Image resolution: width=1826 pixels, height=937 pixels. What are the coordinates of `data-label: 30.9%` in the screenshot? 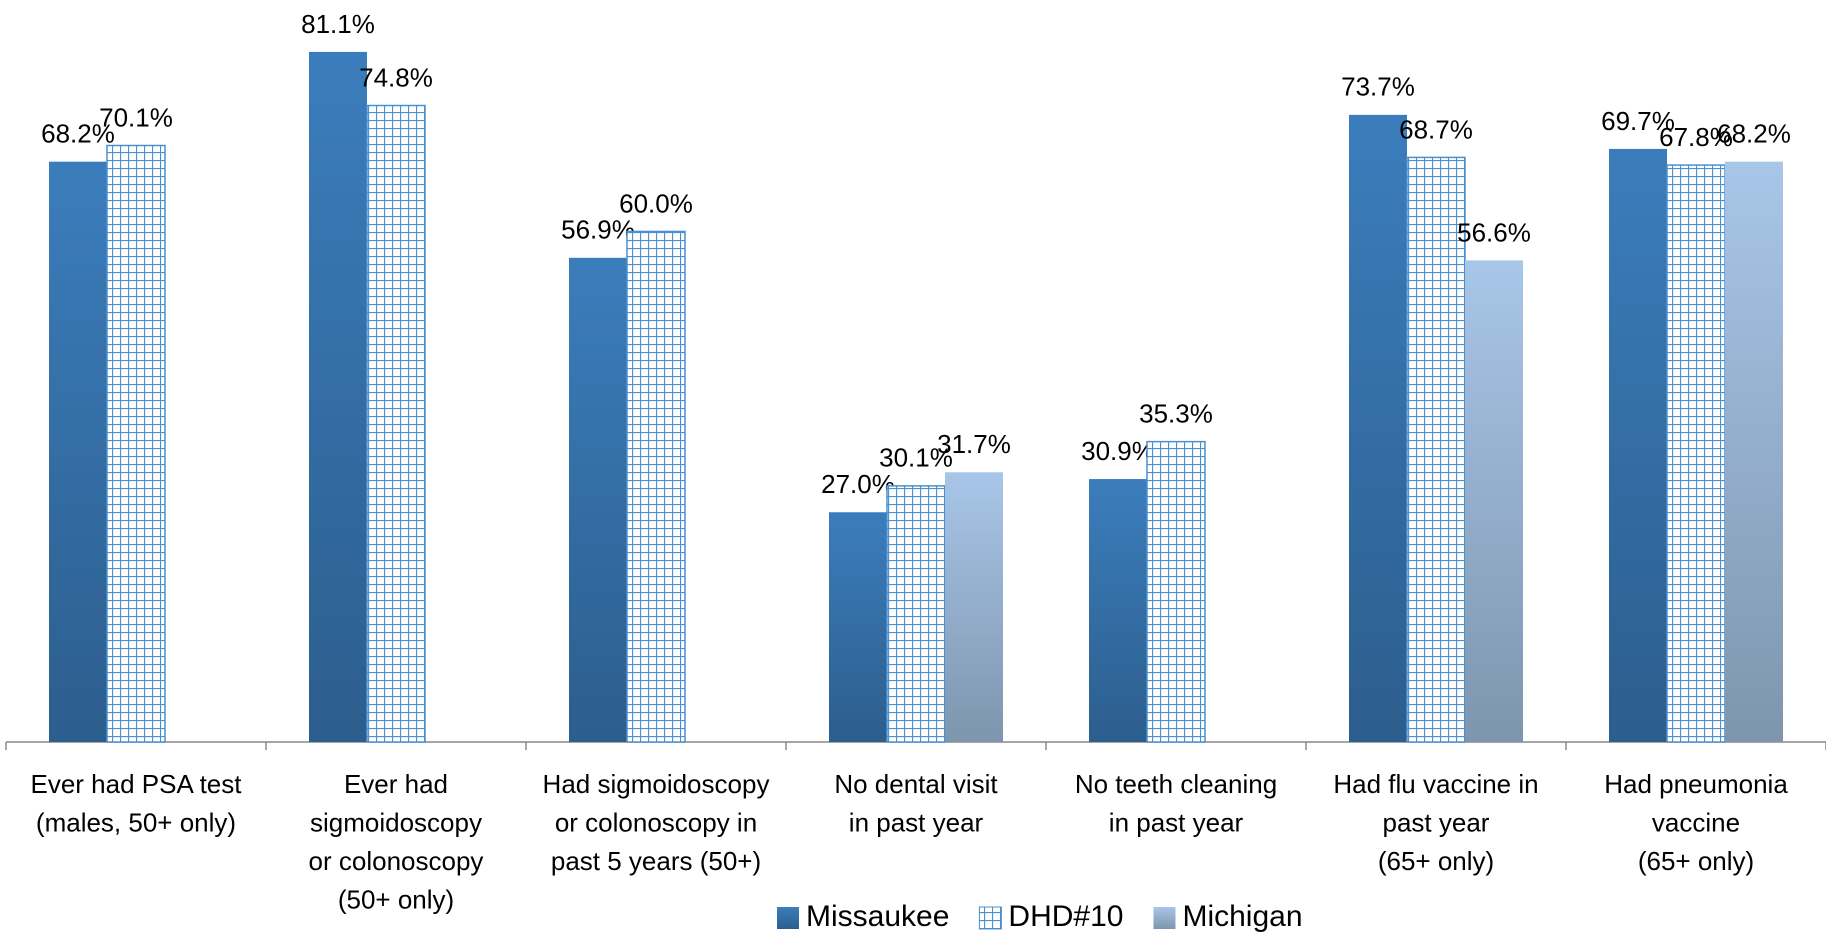 It's located at (1118, 451).